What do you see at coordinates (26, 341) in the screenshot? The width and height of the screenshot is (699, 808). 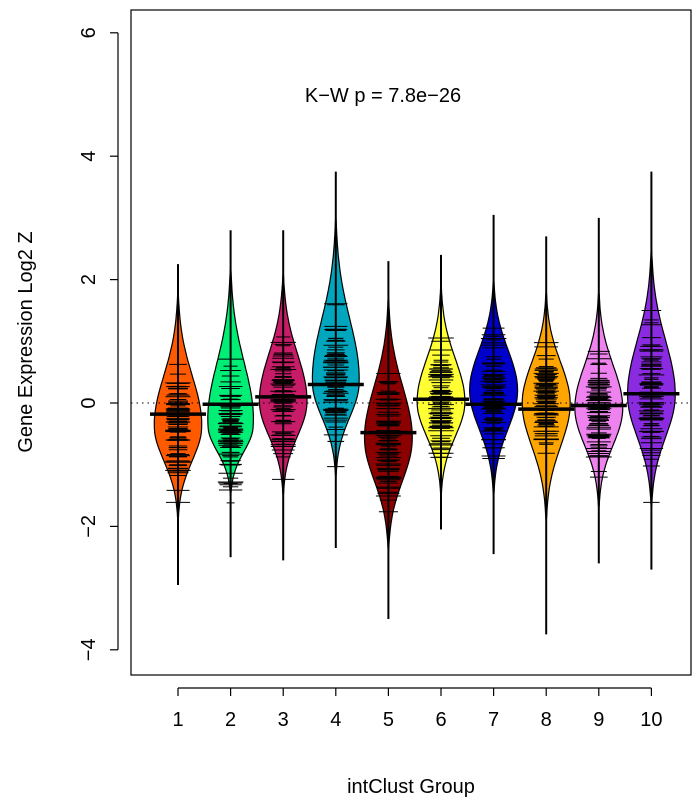 I see `y-axis-title: Gene Expression Log2 Z` at bounding box center [26, 341].